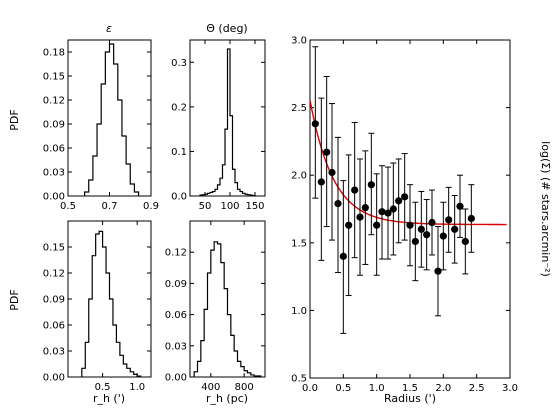 Image resolution: width=560 pixels, height=420 pixels. Describe the element at coordinates (109, 398) in the screenshot. I see `panel-rh-arcmin-xlabel: r_h (')` at that location.